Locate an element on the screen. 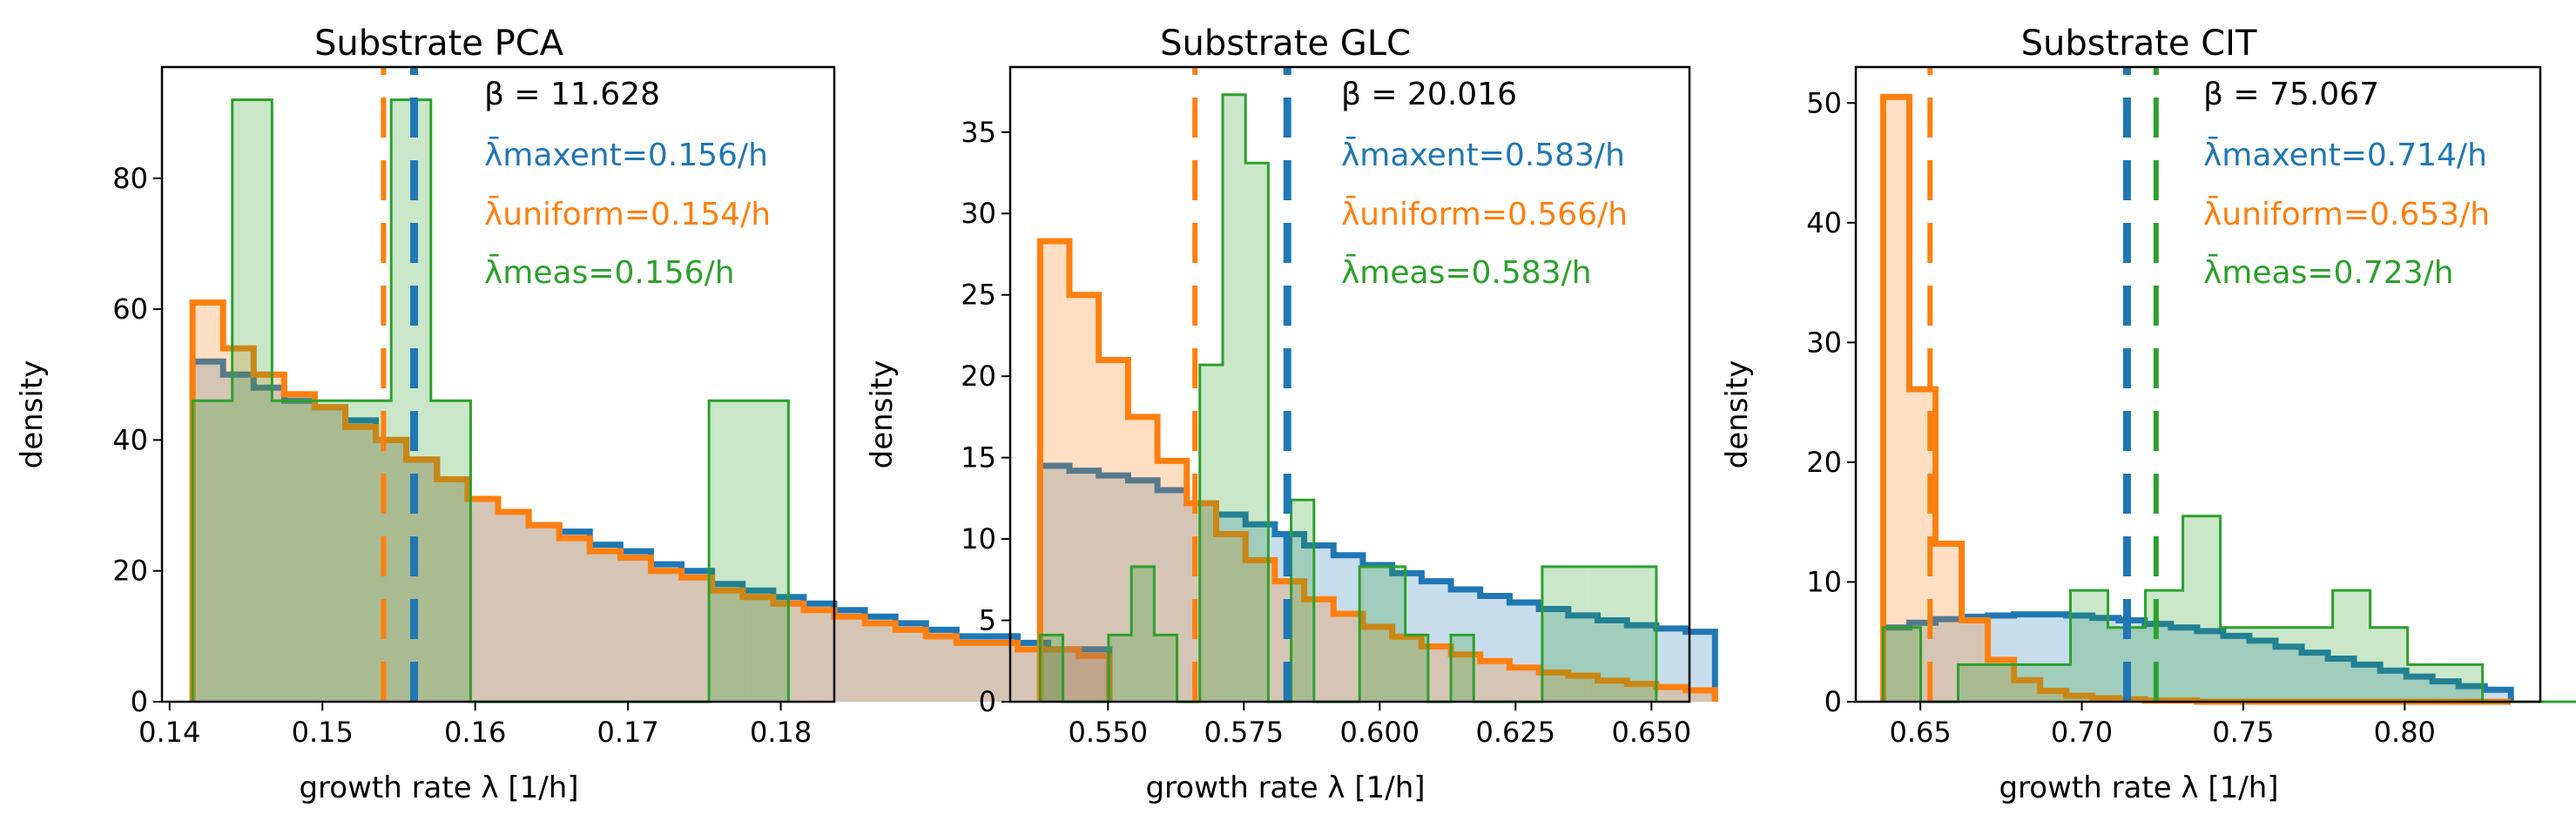 The image size is (2576, 821). y-tick-label: 25 is located at coordinates (978, 295).